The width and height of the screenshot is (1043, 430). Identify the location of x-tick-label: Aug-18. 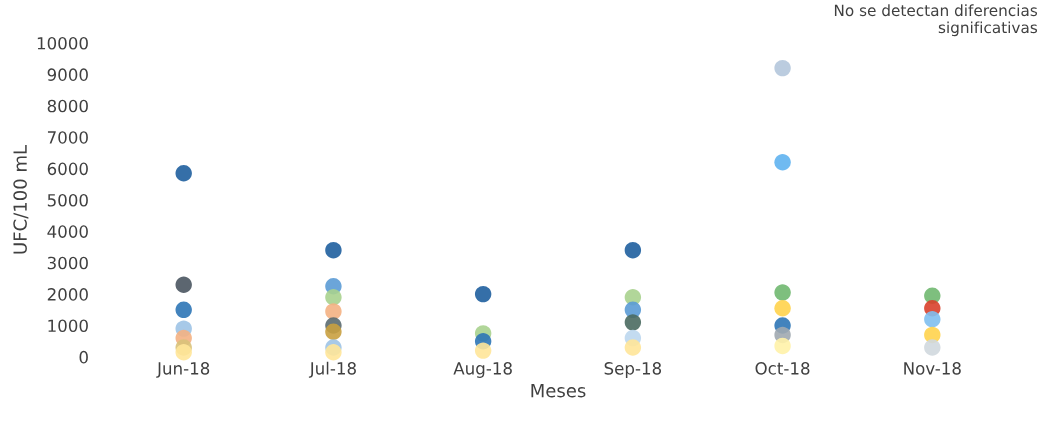
(482, 370).